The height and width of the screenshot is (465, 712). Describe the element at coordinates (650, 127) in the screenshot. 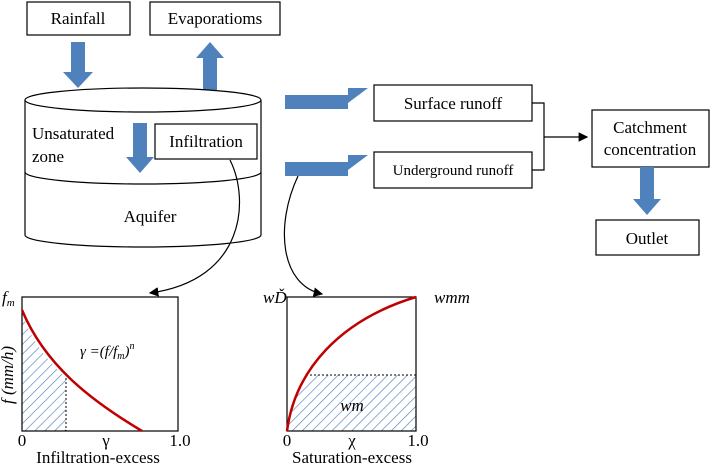

I see `catchment-label-1: Catchment` at that location.